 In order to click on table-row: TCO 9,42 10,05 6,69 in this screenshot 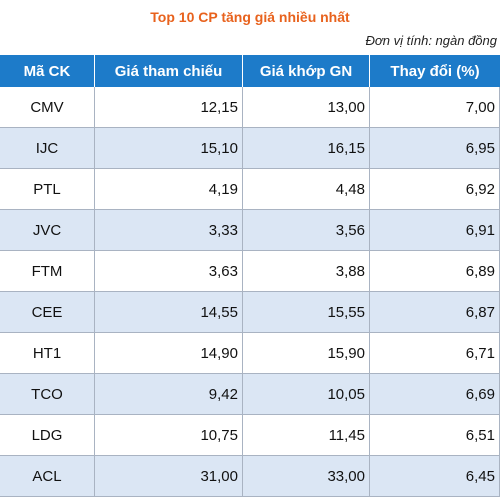, I will do `click(250, 394)`.